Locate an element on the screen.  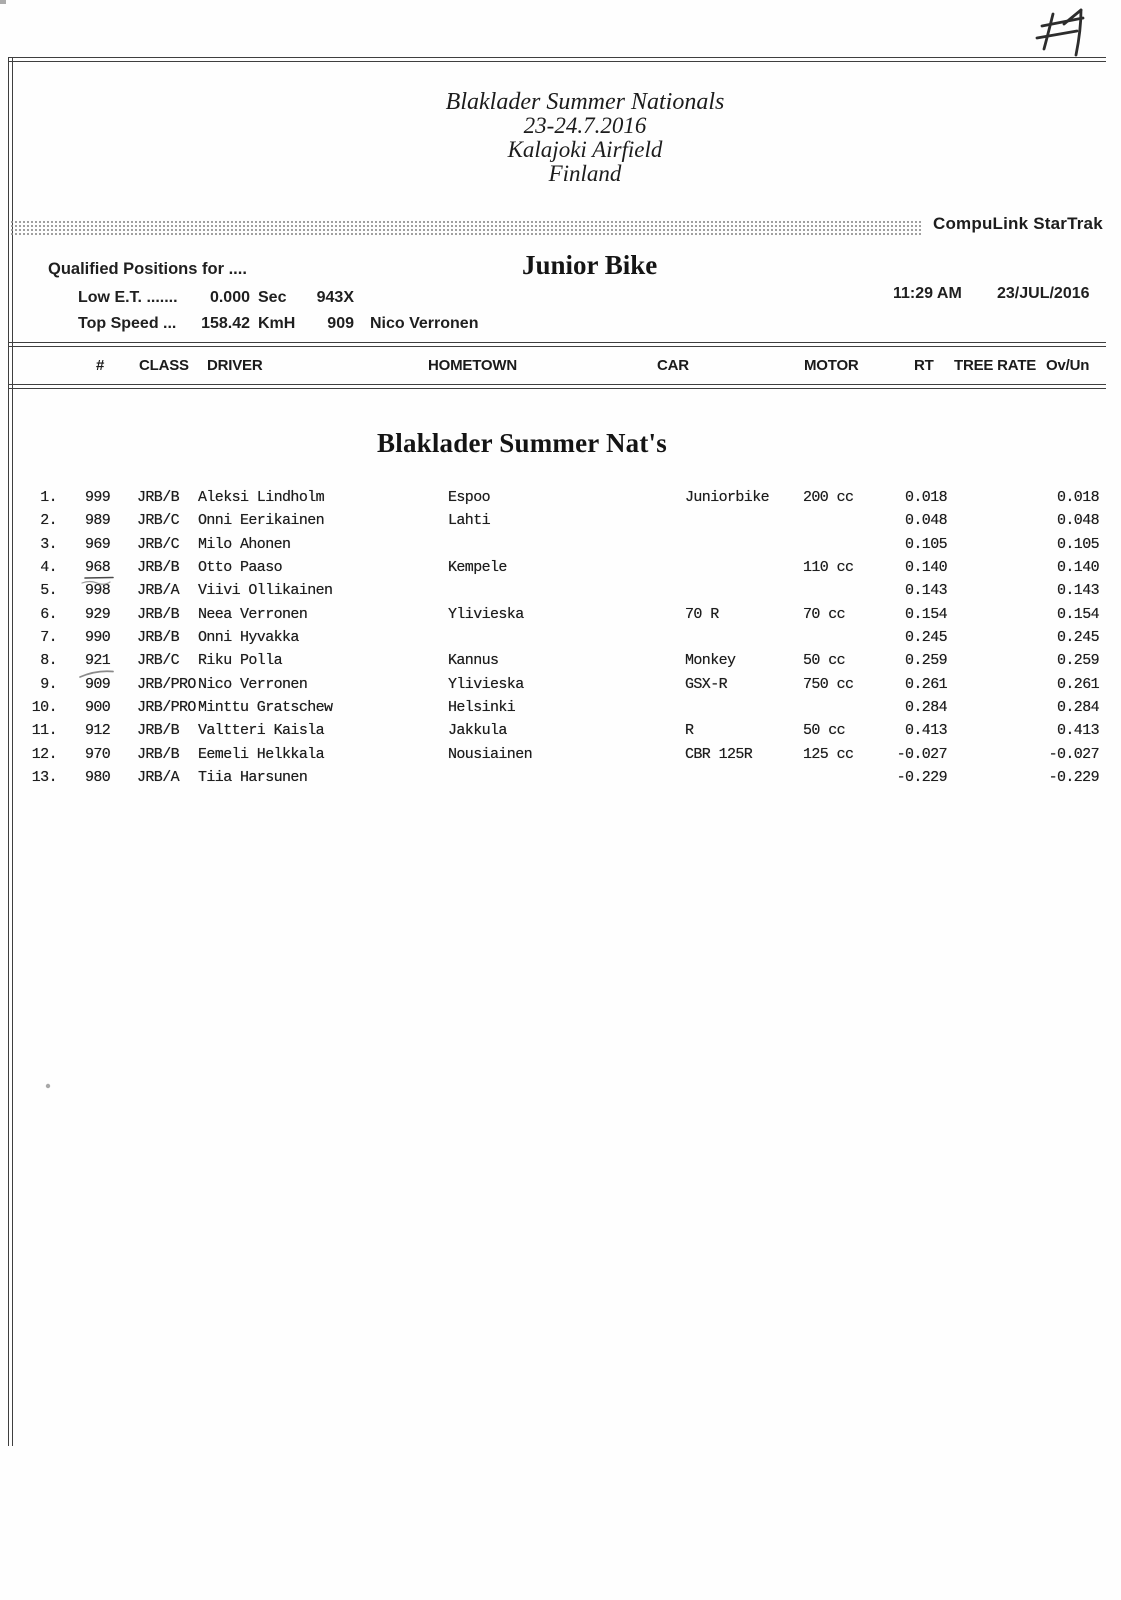
col-header-motor: MOTOR is located at coordinates (831, 365).